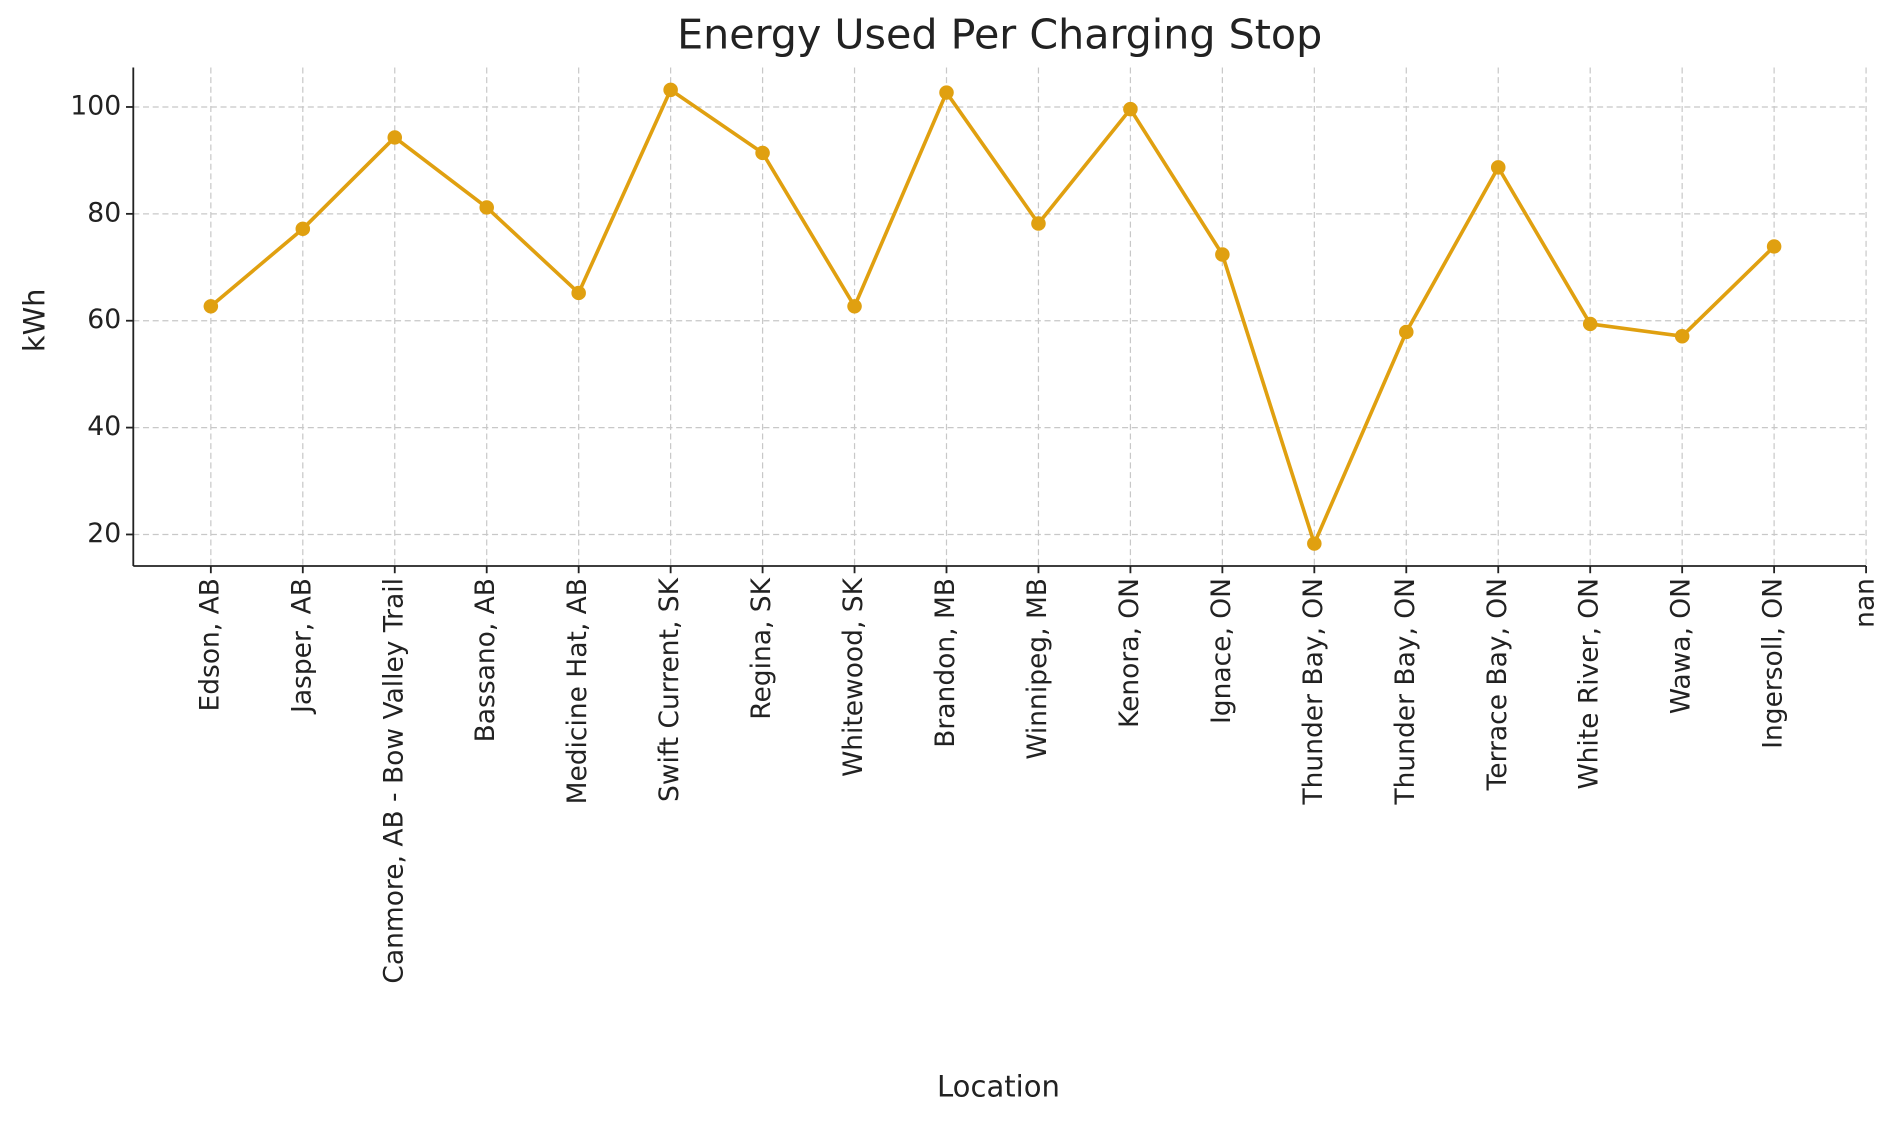 The height and width of the screenshot is (1132, 1900). I want to click on x-tick-label: Terrace Bay, ON, so click(1497, 684).